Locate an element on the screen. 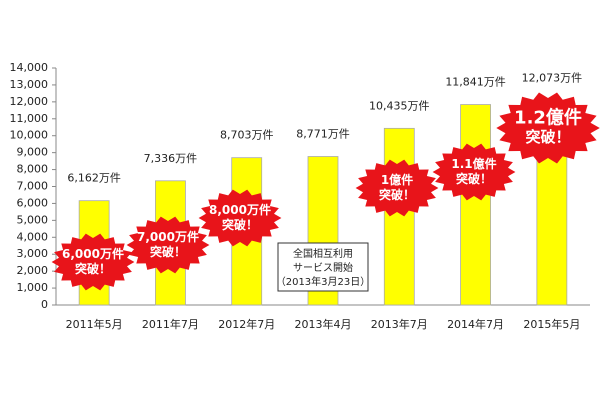 The height and width of the screenshot is (404, 610). value-label: 8,703万件 is located at coordinates (247, 135).